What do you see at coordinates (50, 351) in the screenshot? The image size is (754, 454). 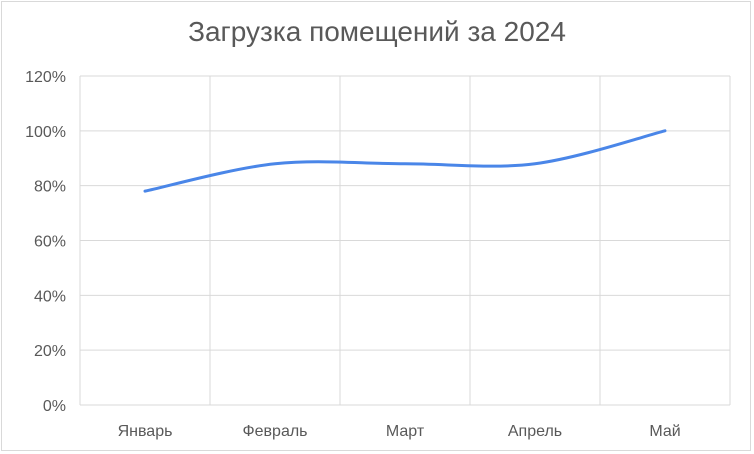 I see `y-tick-label: 20%` at bounding box center [50, 351].